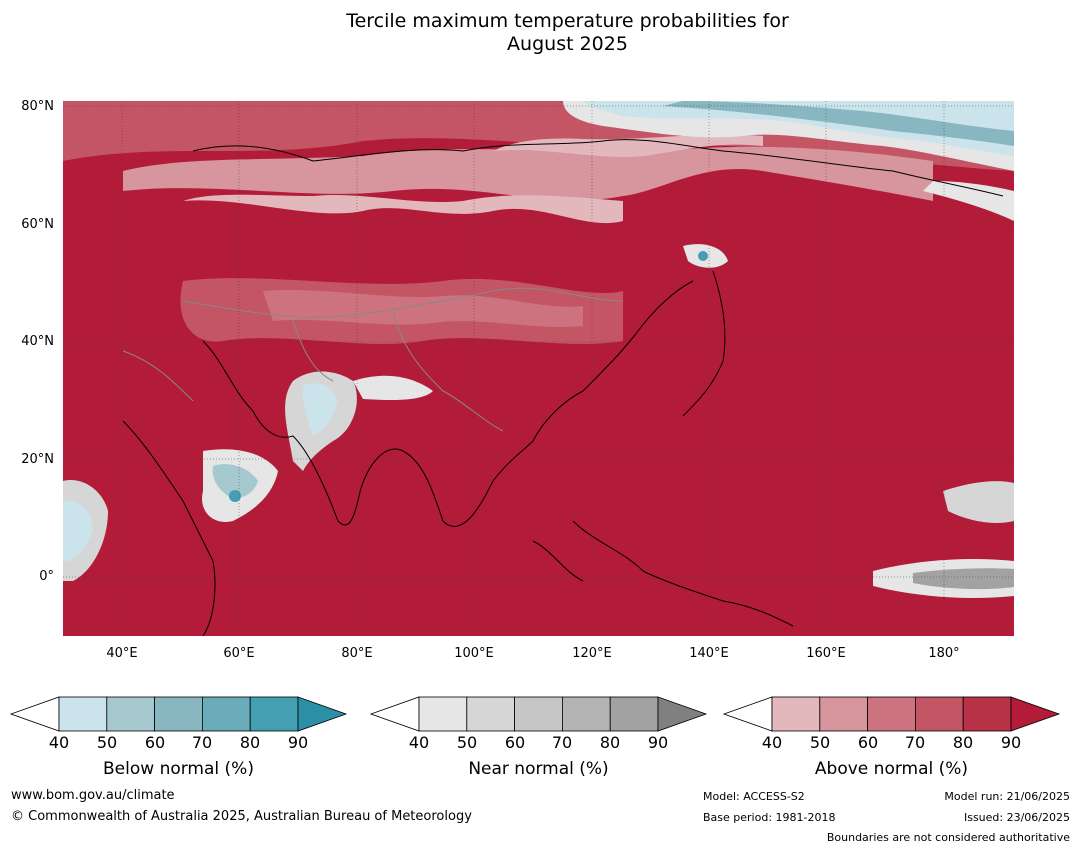  I want to click on colorbar-above-label: Above normal (%), so click(891, 769).